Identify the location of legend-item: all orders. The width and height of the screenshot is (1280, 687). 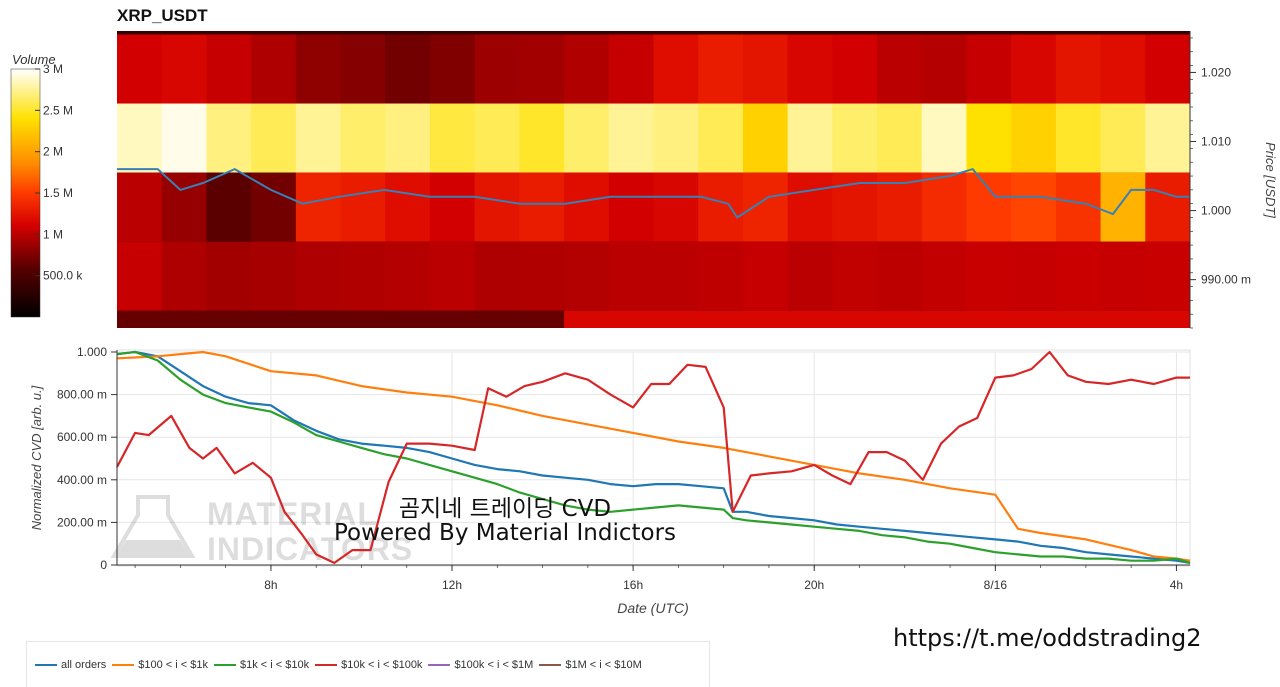
(70, 665).